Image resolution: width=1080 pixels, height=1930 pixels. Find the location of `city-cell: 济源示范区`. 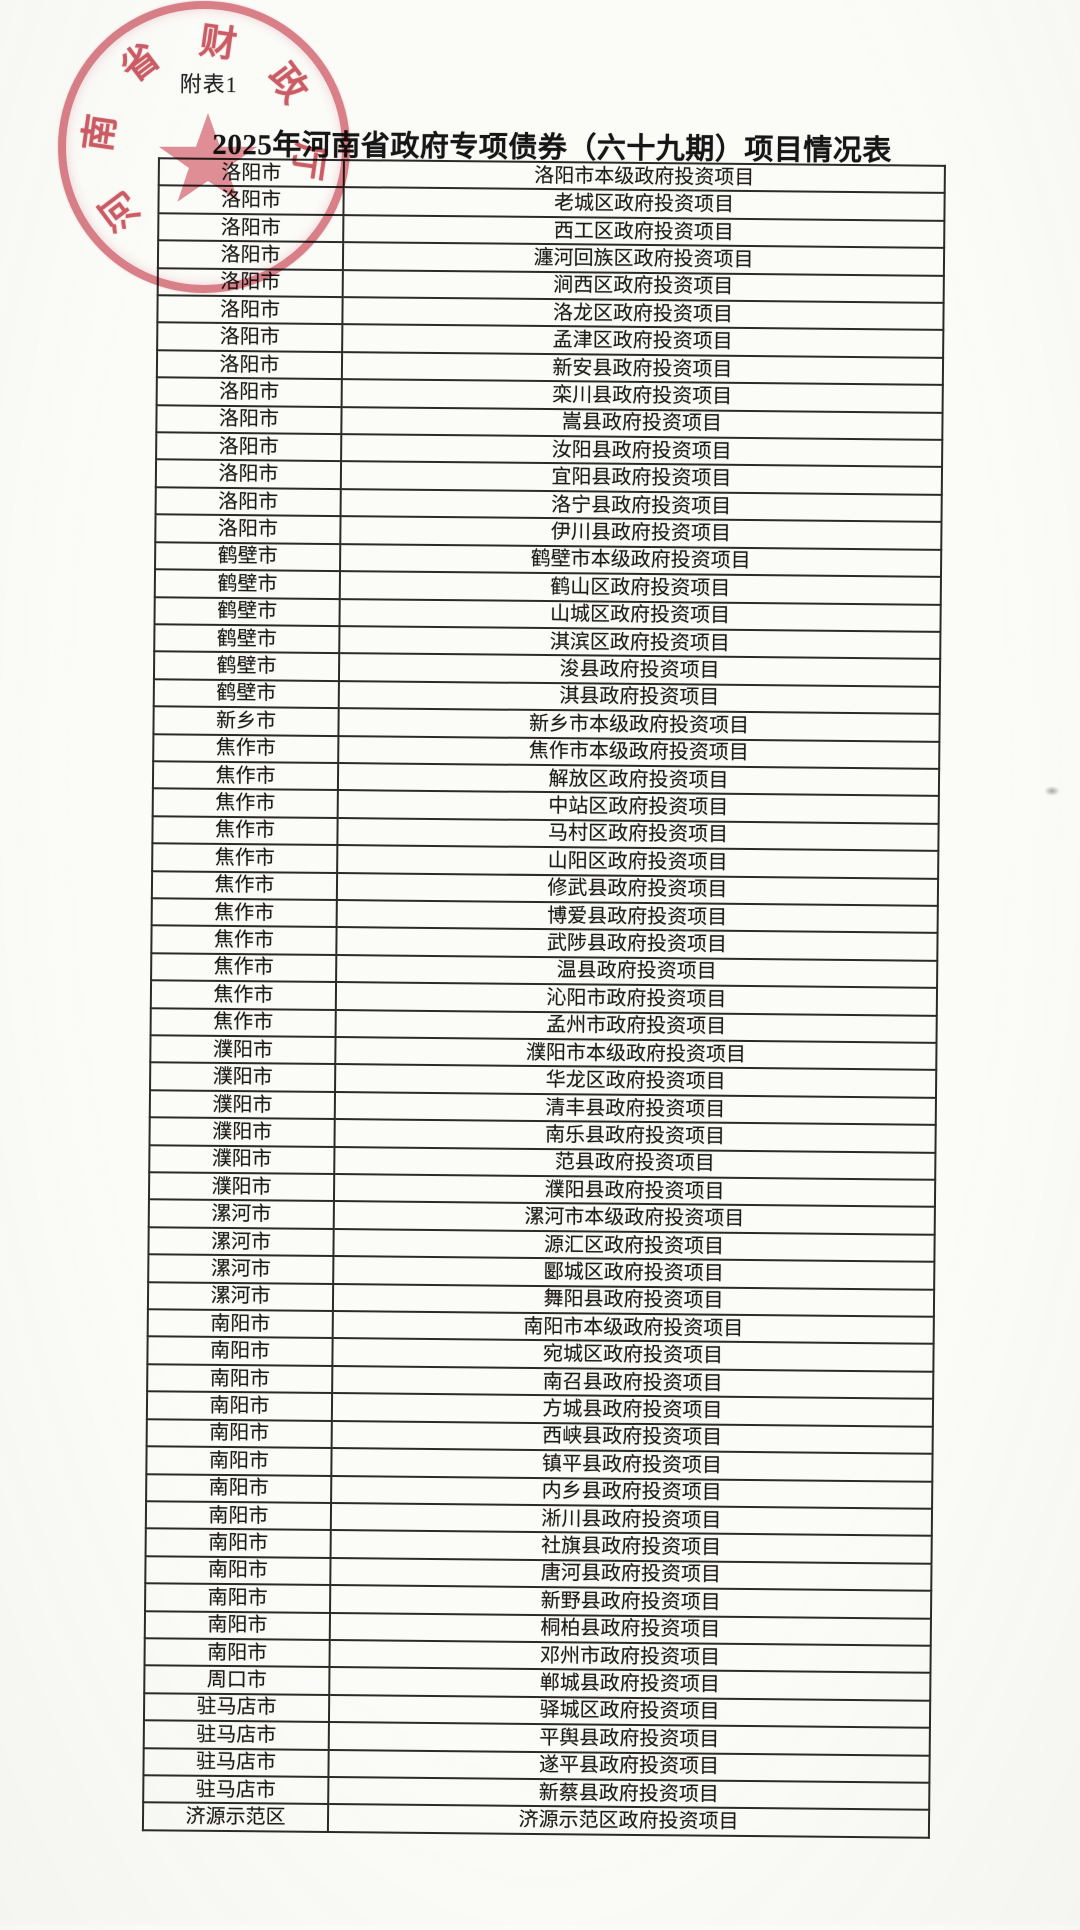

city-cell: 济源示范区 is located at coordinates (235, 1817).